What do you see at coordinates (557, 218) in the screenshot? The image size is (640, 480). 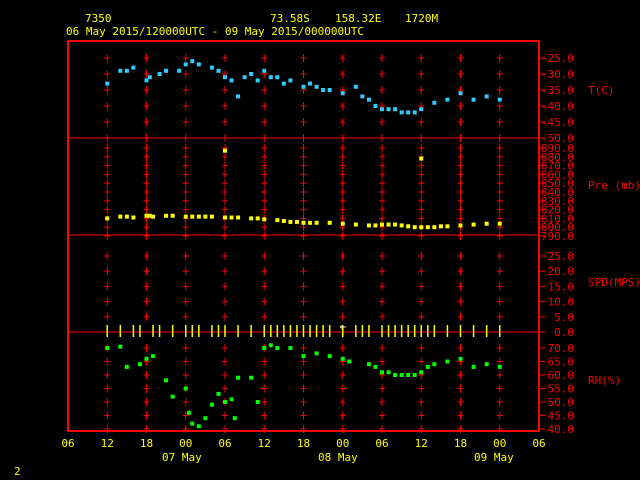 I see `pressure-ytick-label: 810.0` at bounding box center [557, 218].